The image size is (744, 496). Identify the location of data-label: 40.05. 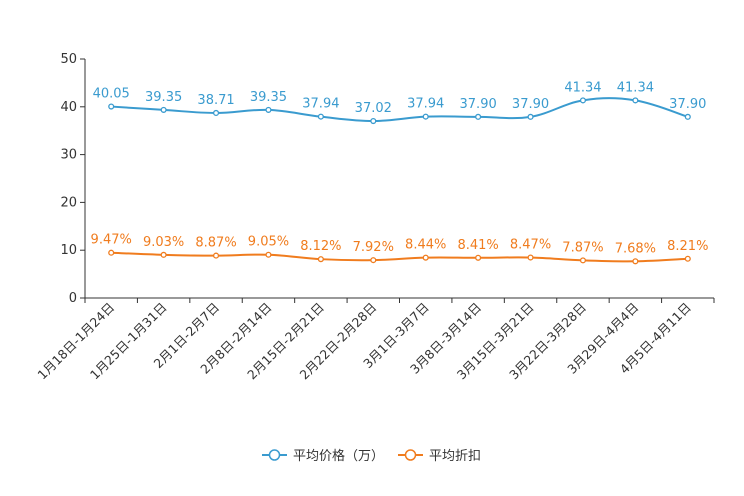
(111, 94).